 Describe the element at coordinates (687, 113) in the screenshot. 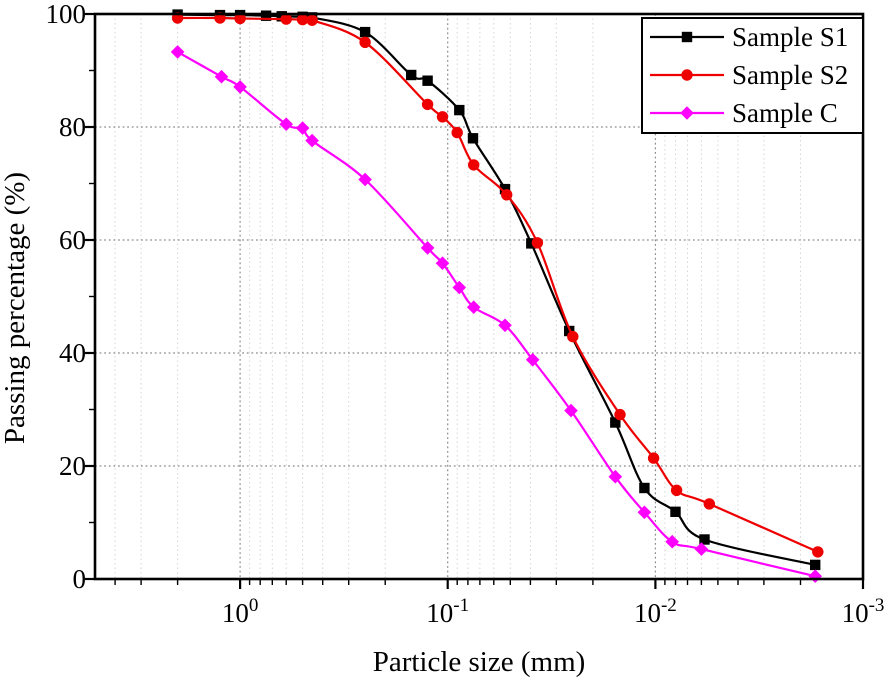

I see `legend-sample-c-marker` at that location.